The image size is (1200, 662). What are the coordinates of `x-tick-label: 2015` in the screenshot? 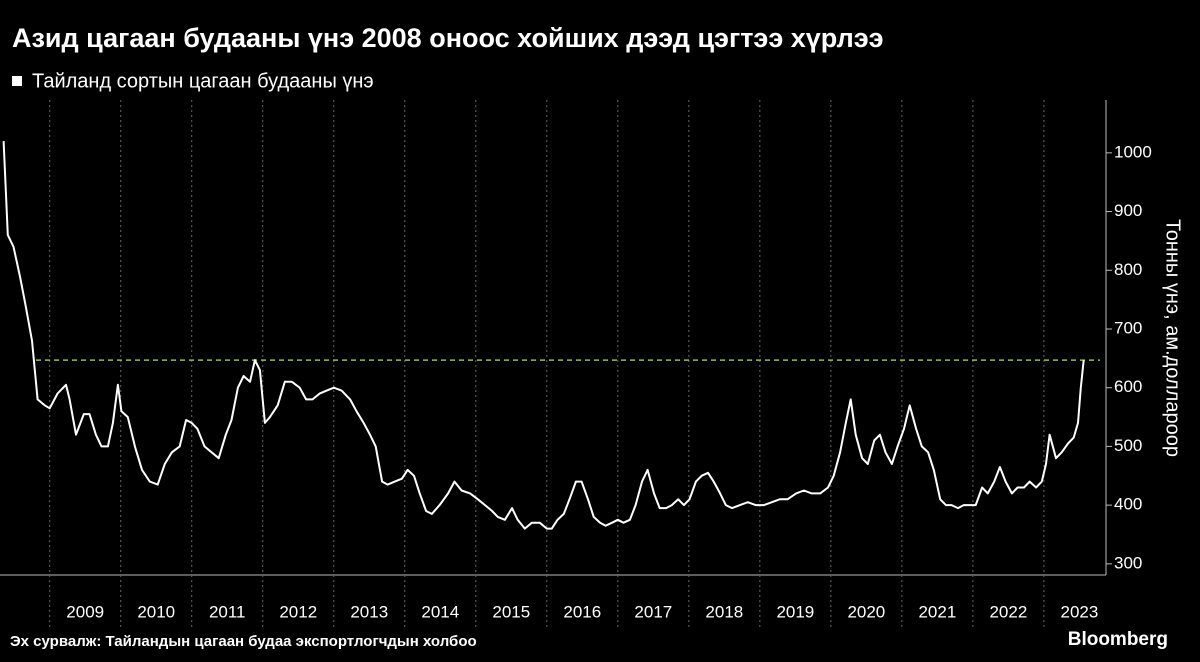 It's located at (511, 611).